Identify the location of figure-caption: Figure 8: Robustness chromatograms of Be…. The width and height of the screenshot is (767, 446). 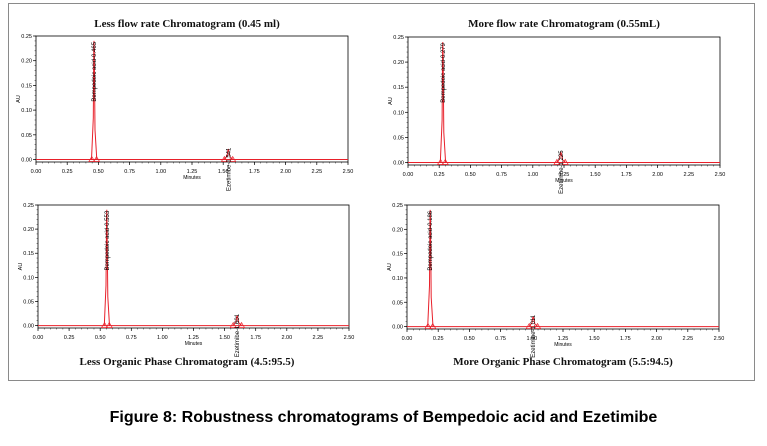
(383, 417).